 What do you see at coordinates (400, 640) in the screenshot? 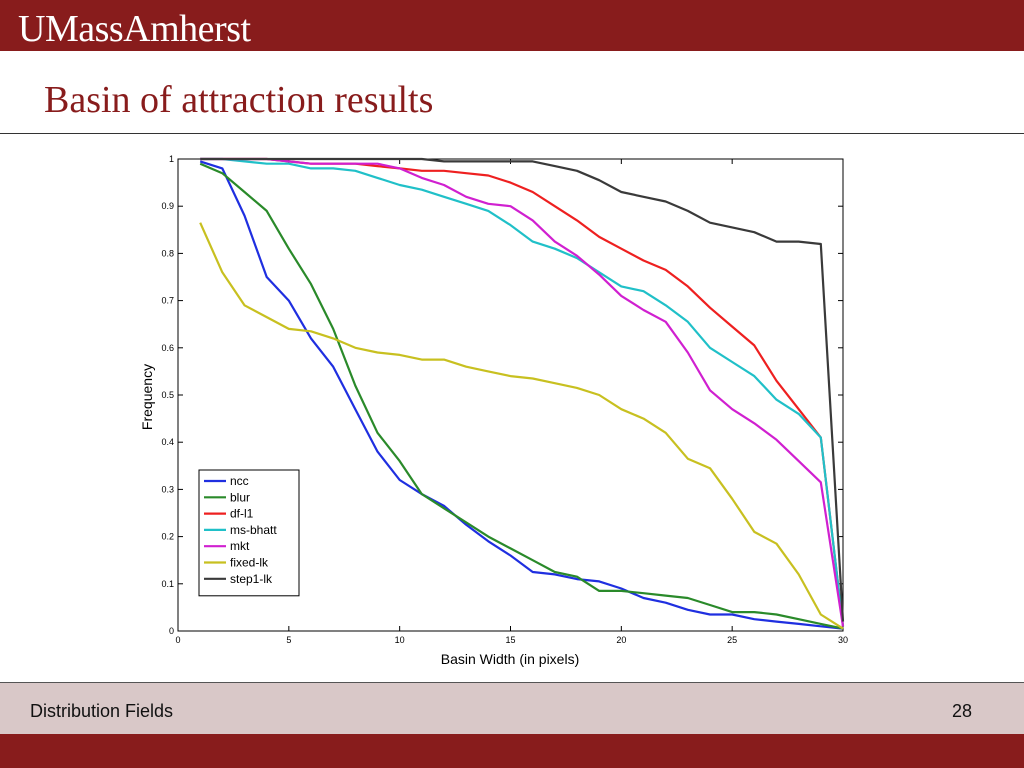
I see `x-tick-label: 10` at bounding box center [400, 640].